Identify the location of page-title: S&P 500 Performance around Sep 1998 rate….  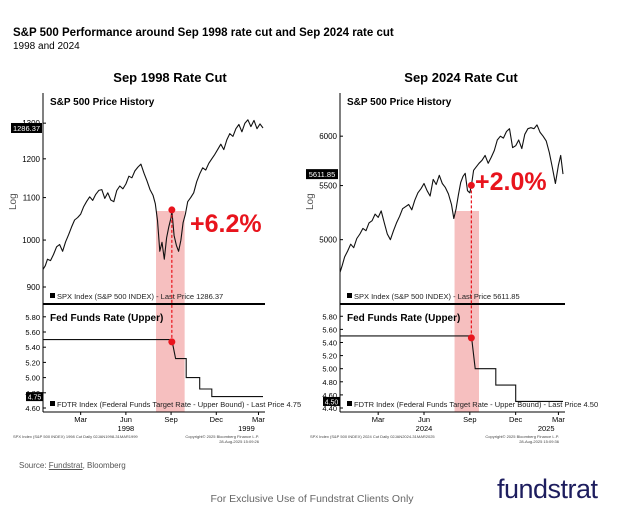
(203, 33).